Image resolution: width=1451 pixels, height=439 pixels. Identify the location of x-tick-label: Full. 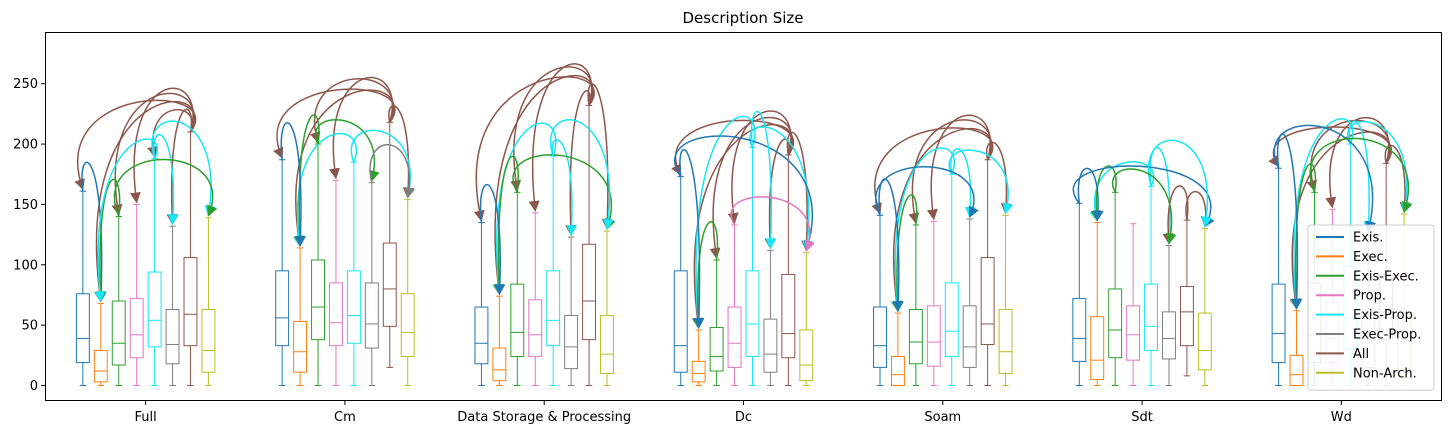
(146, 417).